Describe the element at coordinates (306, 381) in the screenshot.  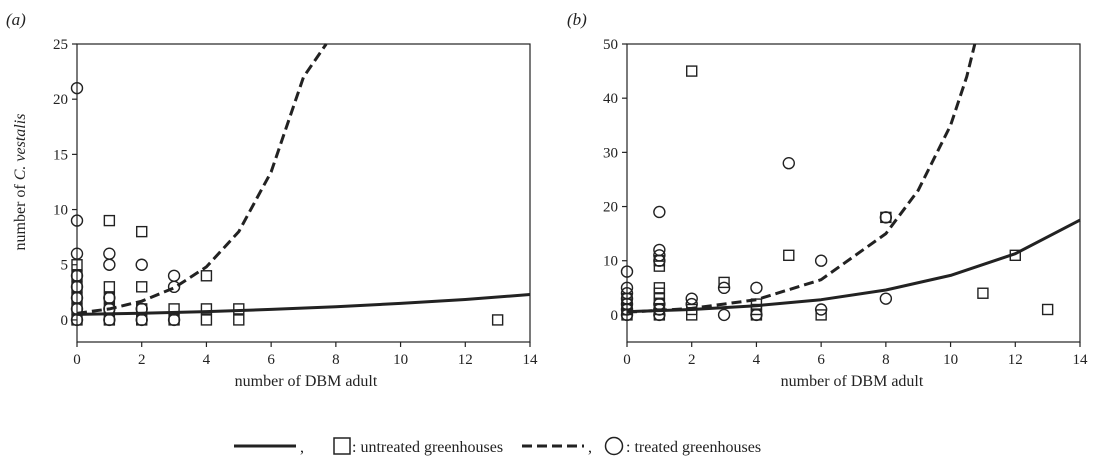
I see `panel-a-x-axis-label: number of DBM adult` at that location.